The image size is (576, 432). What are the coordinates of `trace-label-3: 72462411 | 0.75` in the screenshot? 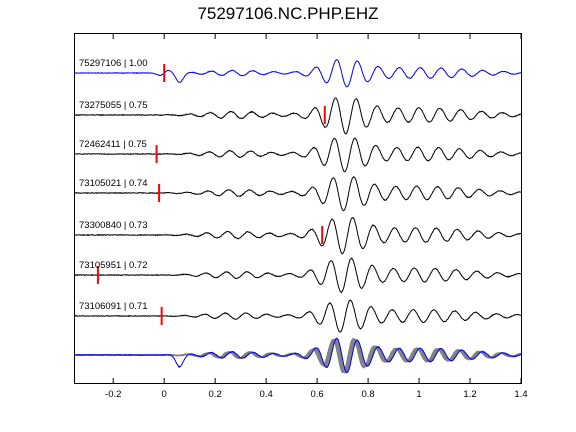 It's located at (113, 144).